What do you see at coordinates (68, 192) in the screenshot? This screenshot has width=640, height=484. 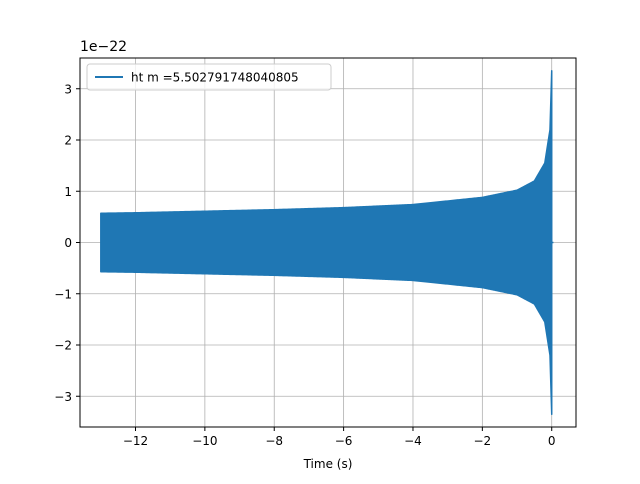 I see `y-tick-label: 1` at bounding box center [68, 192].